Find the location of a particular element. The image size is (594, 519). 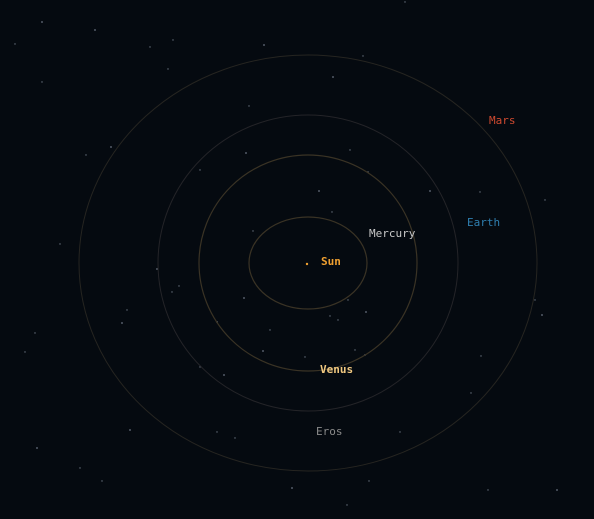

earth-label: Earth is located at coordinates (484, 222).